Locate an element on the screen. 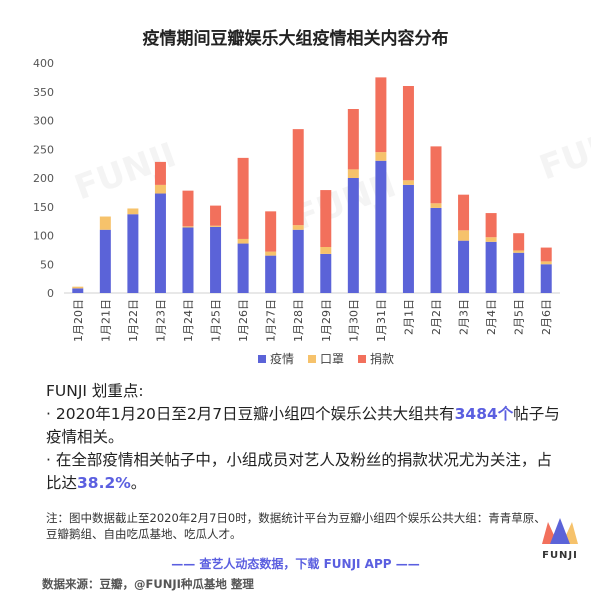 This screenshot has width=591, height=596. bar-疫情-2月1日 is located at coordinates (408, 238).